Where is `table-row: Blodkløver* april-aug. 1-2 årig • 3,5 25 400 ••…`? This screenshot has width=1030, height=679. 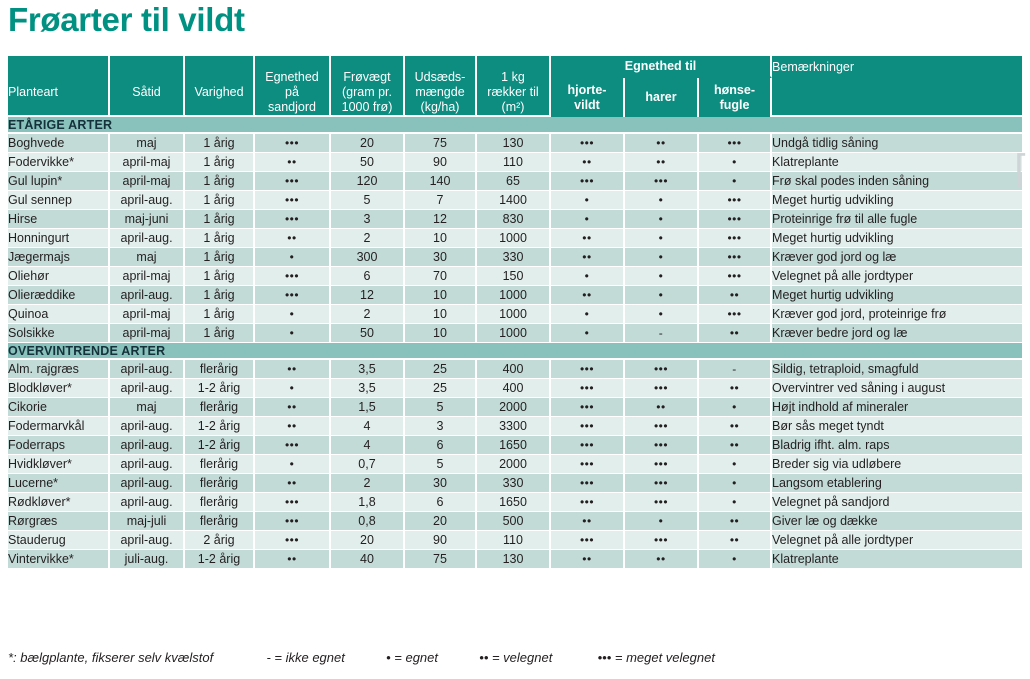
table-row: Blodkløver* april-aug. 1-2 årig • 3,5 25 400 ••… is located at coordinates (515, 388).